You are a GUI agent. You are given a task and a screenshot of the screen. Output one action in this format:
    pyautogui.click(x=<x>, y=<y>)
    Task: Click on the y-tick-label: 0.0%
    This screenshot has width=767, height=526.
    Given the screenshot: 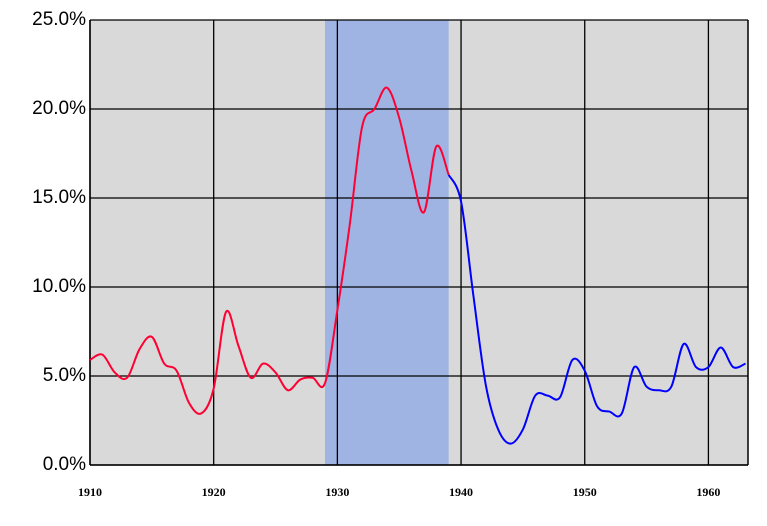 What is the action you would take?
    pyautogui.click(x=64, y=464)
    